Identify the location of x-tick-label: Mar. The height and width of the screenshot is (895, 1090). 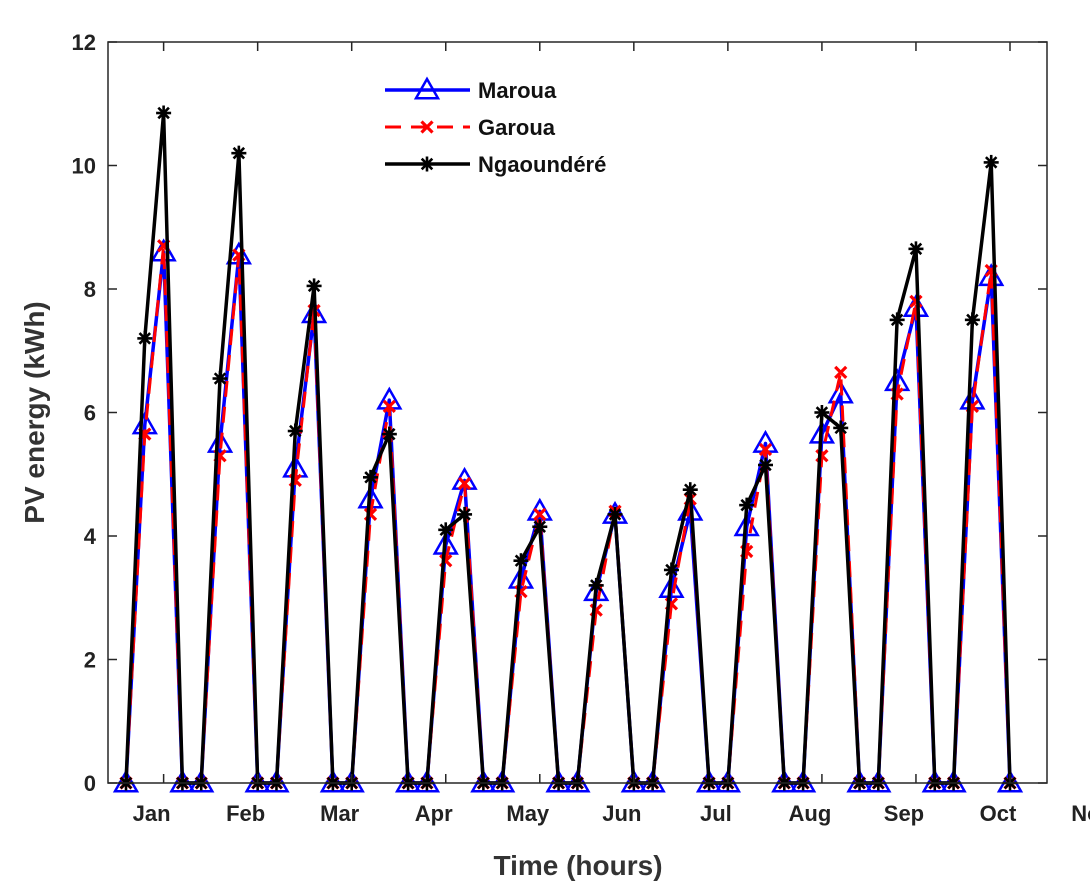
(340, 813).